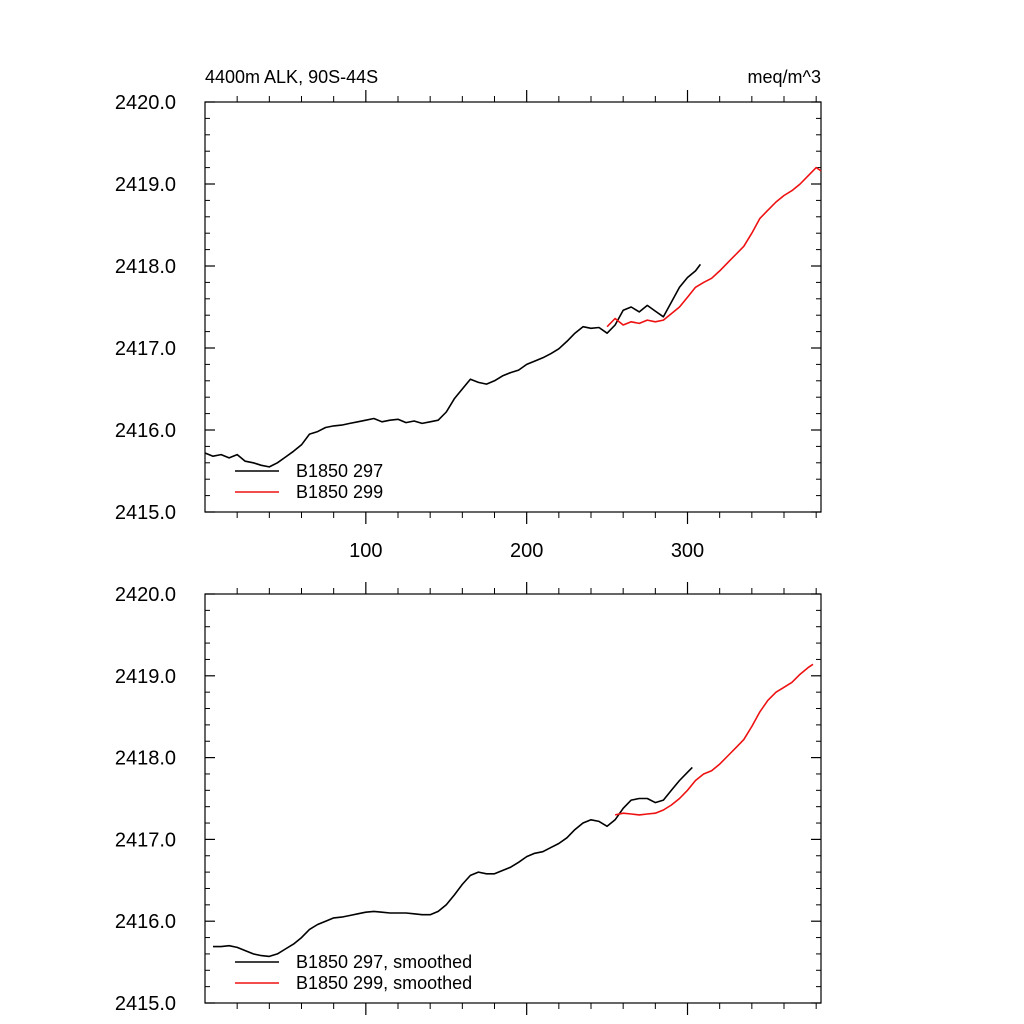 This screenshot has width=1024, height=1024. What do you see at coordinates (384, 962) in the screenshot?
I see `legend-label-0: B1850 297, smoothed` at bounding box center [384, 962].